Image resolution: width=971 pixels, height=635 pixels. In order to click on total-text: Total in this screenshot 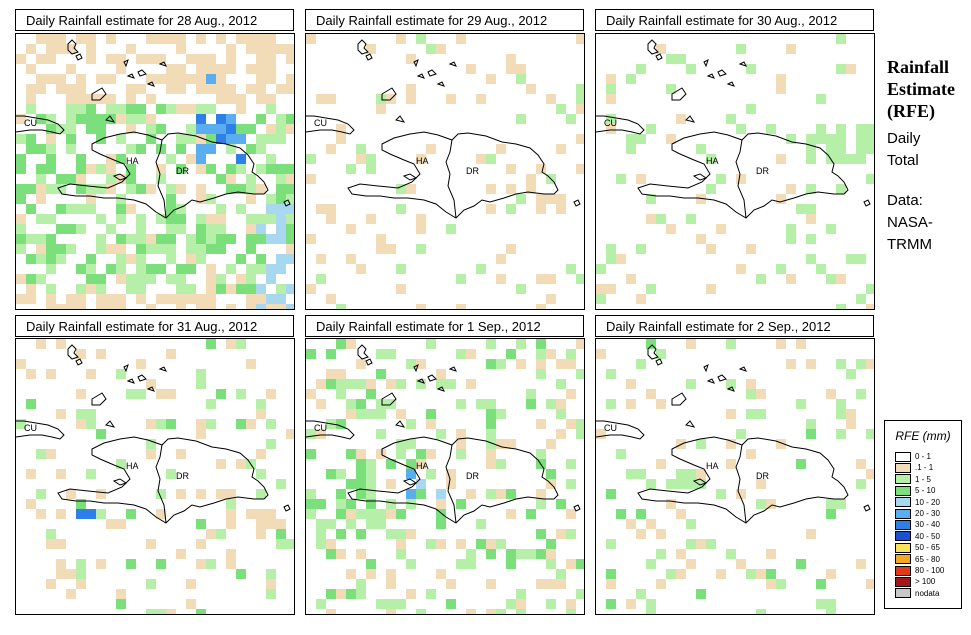, I will do `click(903, 160)`.